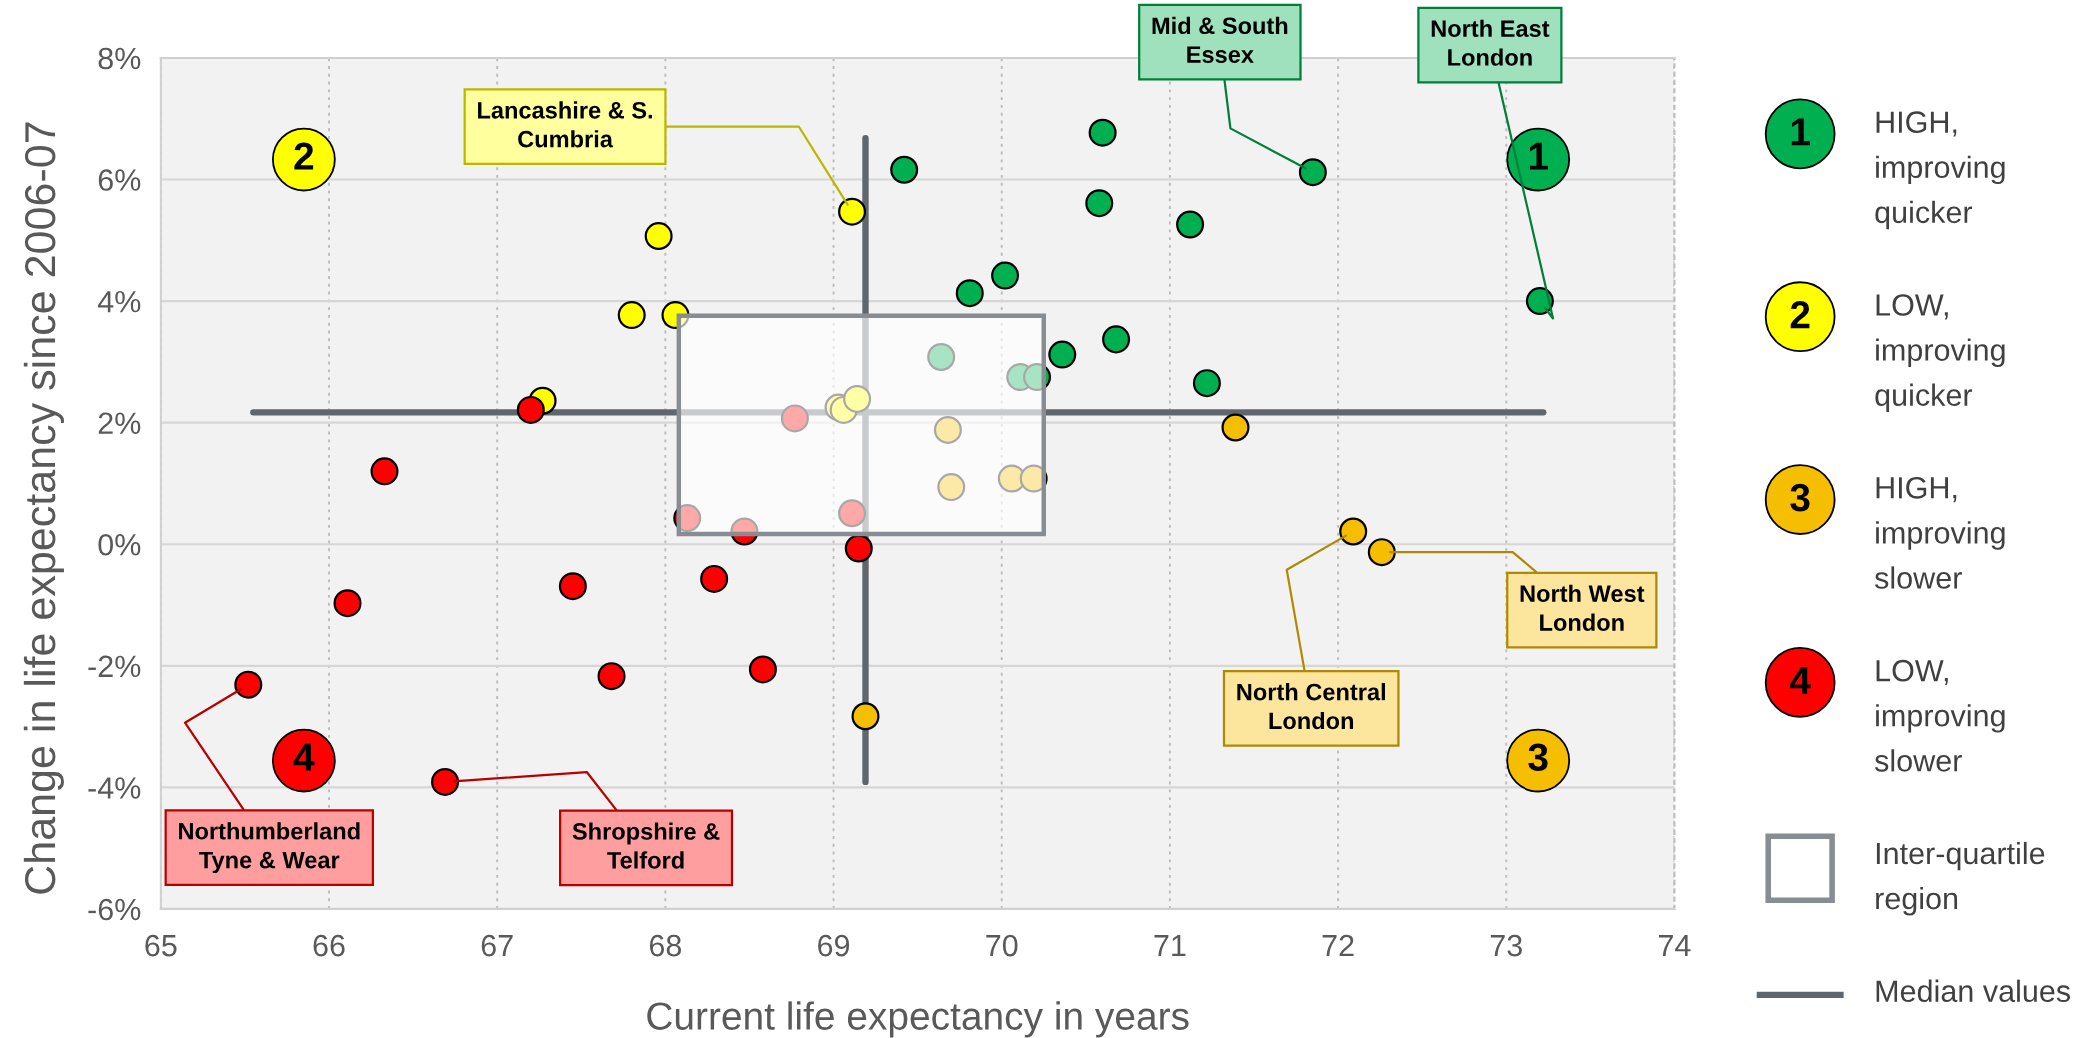 The image size is (2086, 1038). I want to click on annotation: Northumberland Tyne & Wear, so click(269, 848).